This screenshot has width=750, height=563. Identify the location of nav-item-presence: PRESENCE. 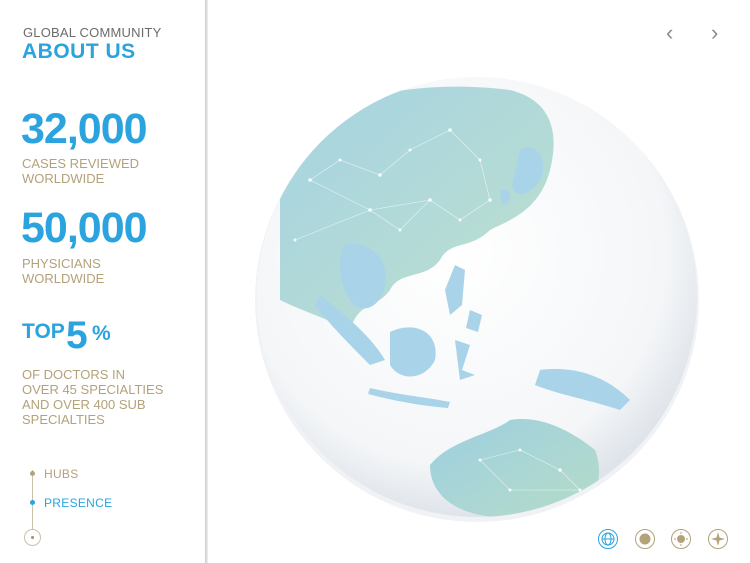
(78, 503).